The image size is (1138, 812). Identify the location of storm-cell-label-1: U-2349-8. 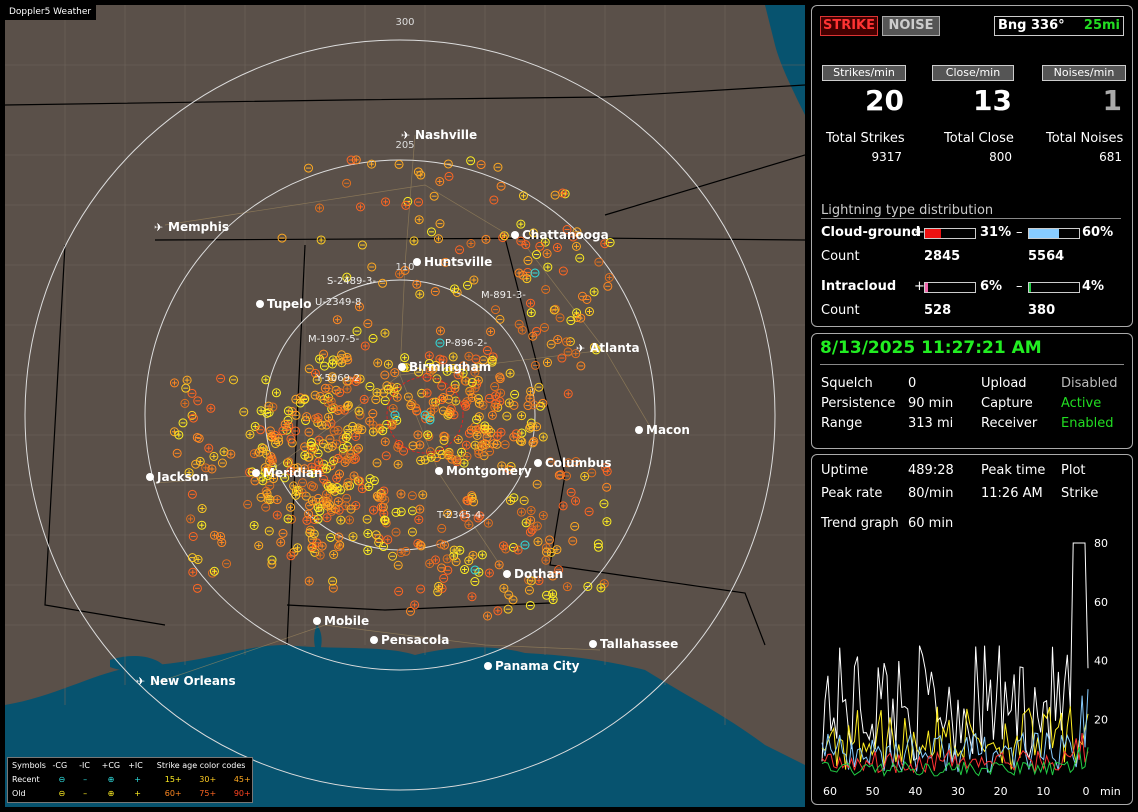
(338, 302).